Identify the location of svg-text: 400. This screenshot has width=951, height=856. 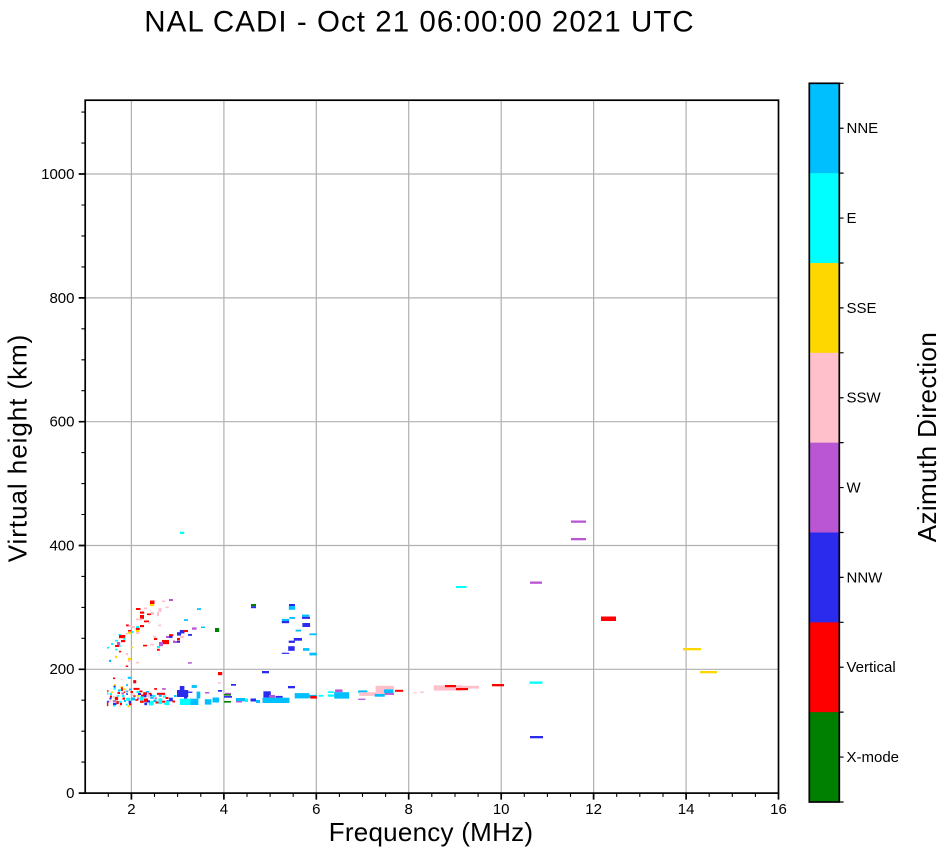
(61, 545).